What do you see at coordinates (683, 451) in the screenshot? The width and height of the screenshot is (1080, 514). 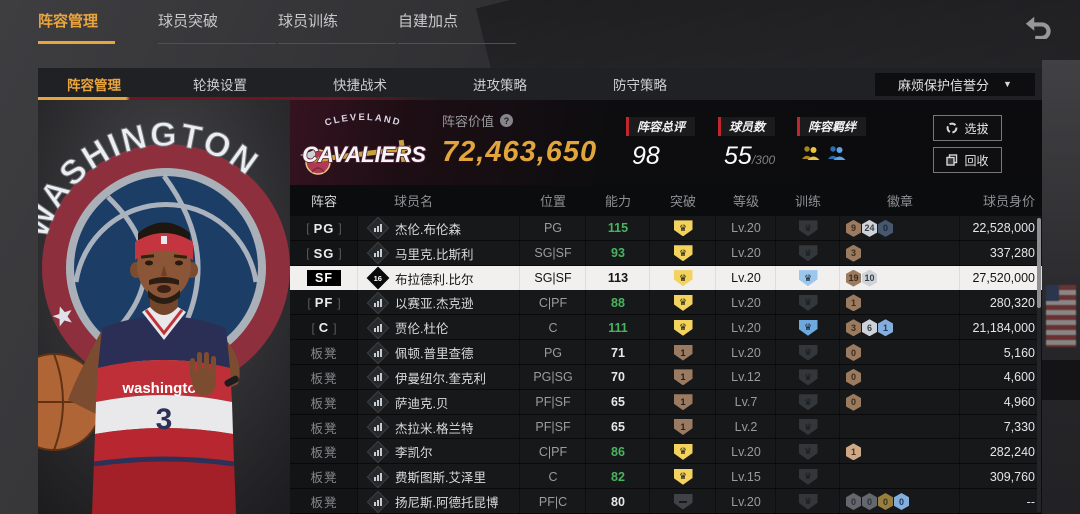 I see `breakthrough-crown-icon: ♛` at bounding box center [683, 451].